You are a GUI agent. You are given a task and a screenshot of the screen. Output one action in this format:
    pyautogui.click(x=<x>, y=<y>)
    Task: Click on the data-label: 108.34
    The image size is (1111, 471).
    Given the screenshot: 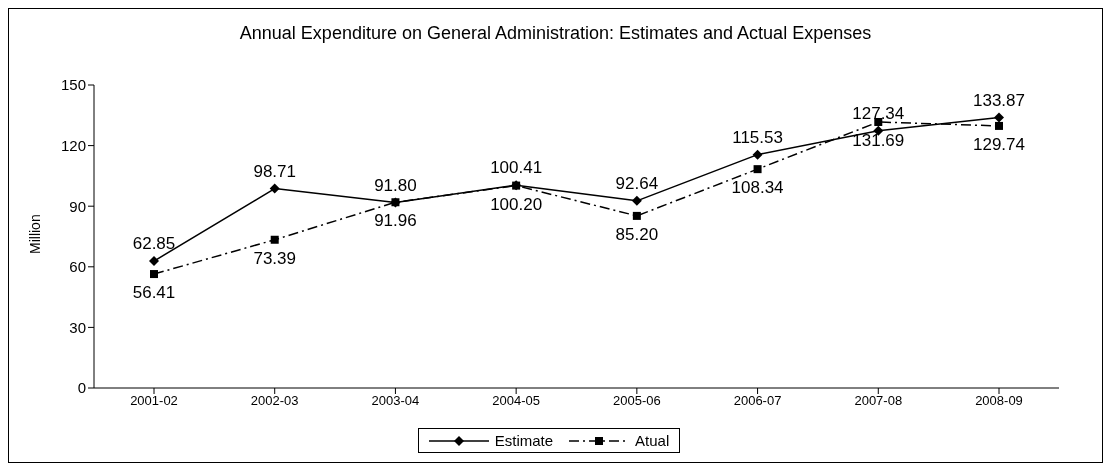 What is the action you would take?
    pyautogui.click(x=757, y=188)
    